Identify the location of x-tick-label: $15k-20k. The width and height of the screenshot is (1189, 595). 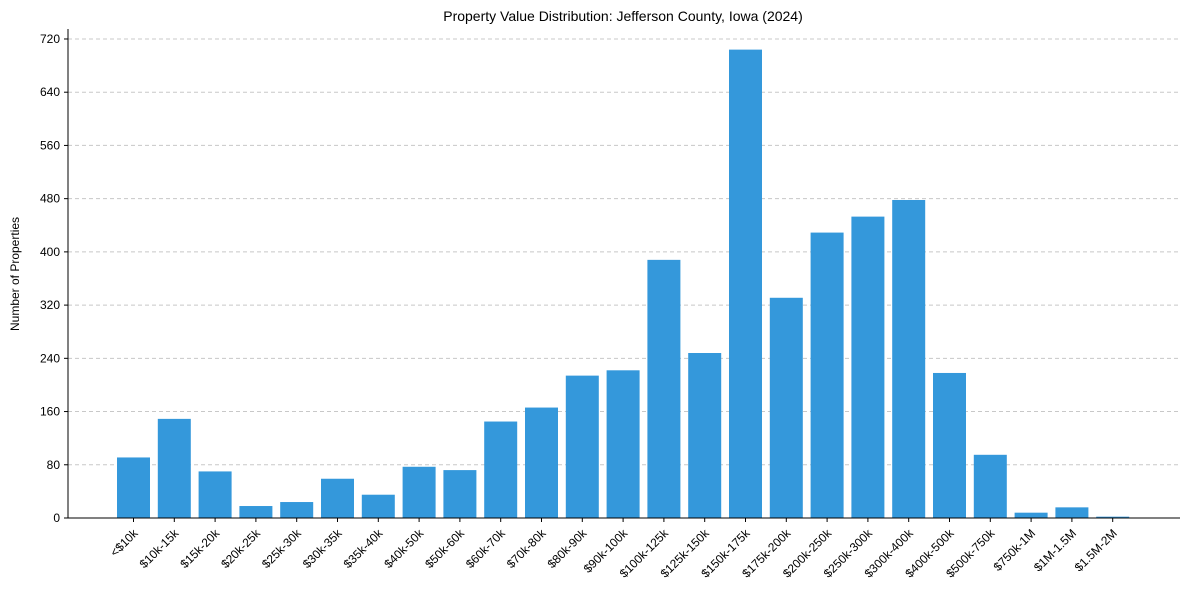
(200, 549).